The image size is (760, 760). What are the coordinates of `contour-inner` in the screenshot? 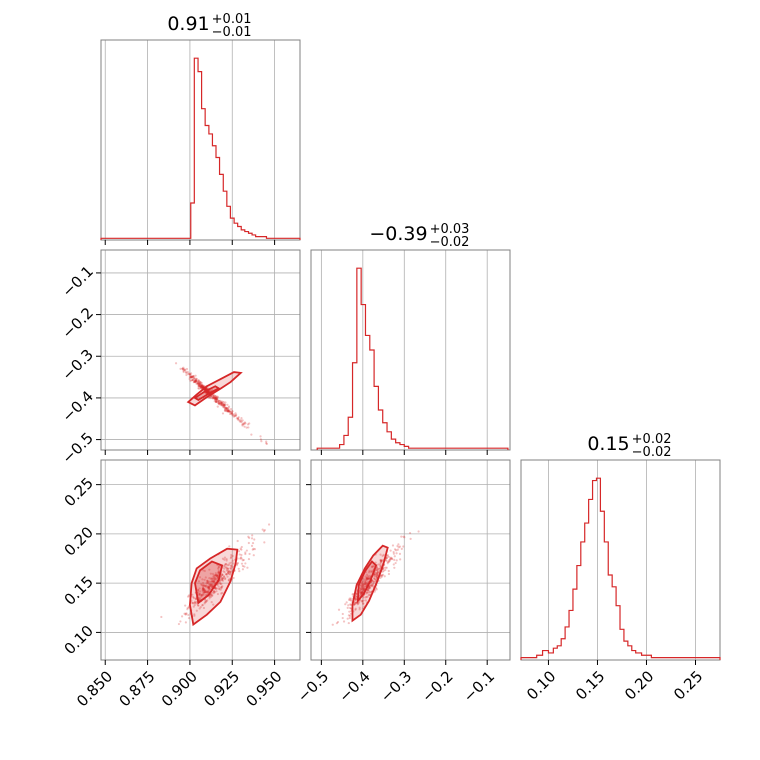 It's located at (209, 582).